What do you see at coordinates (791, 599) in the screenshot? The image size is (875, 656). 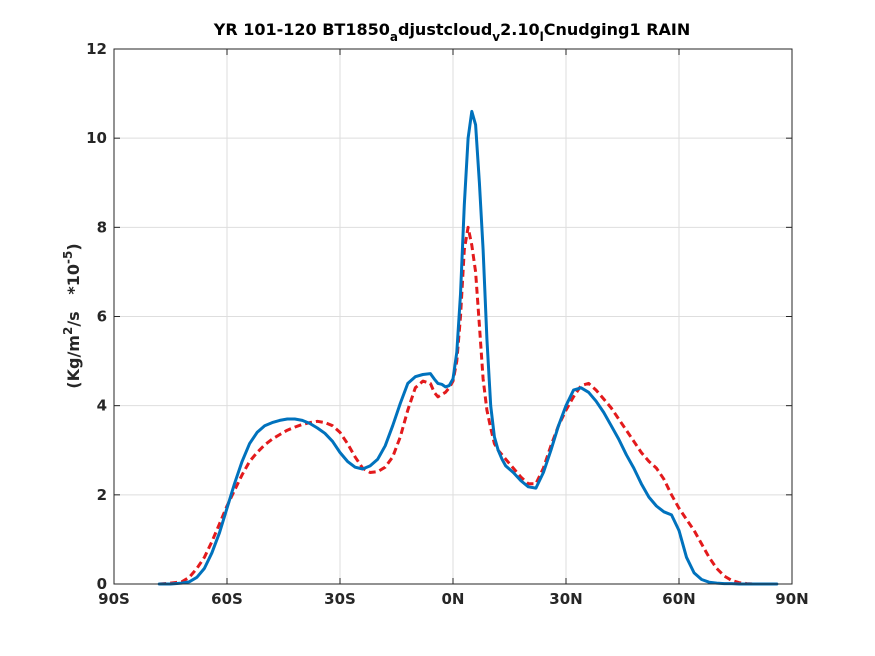 I see `x-tick-label: 90N` at bounding box center [791, 599].